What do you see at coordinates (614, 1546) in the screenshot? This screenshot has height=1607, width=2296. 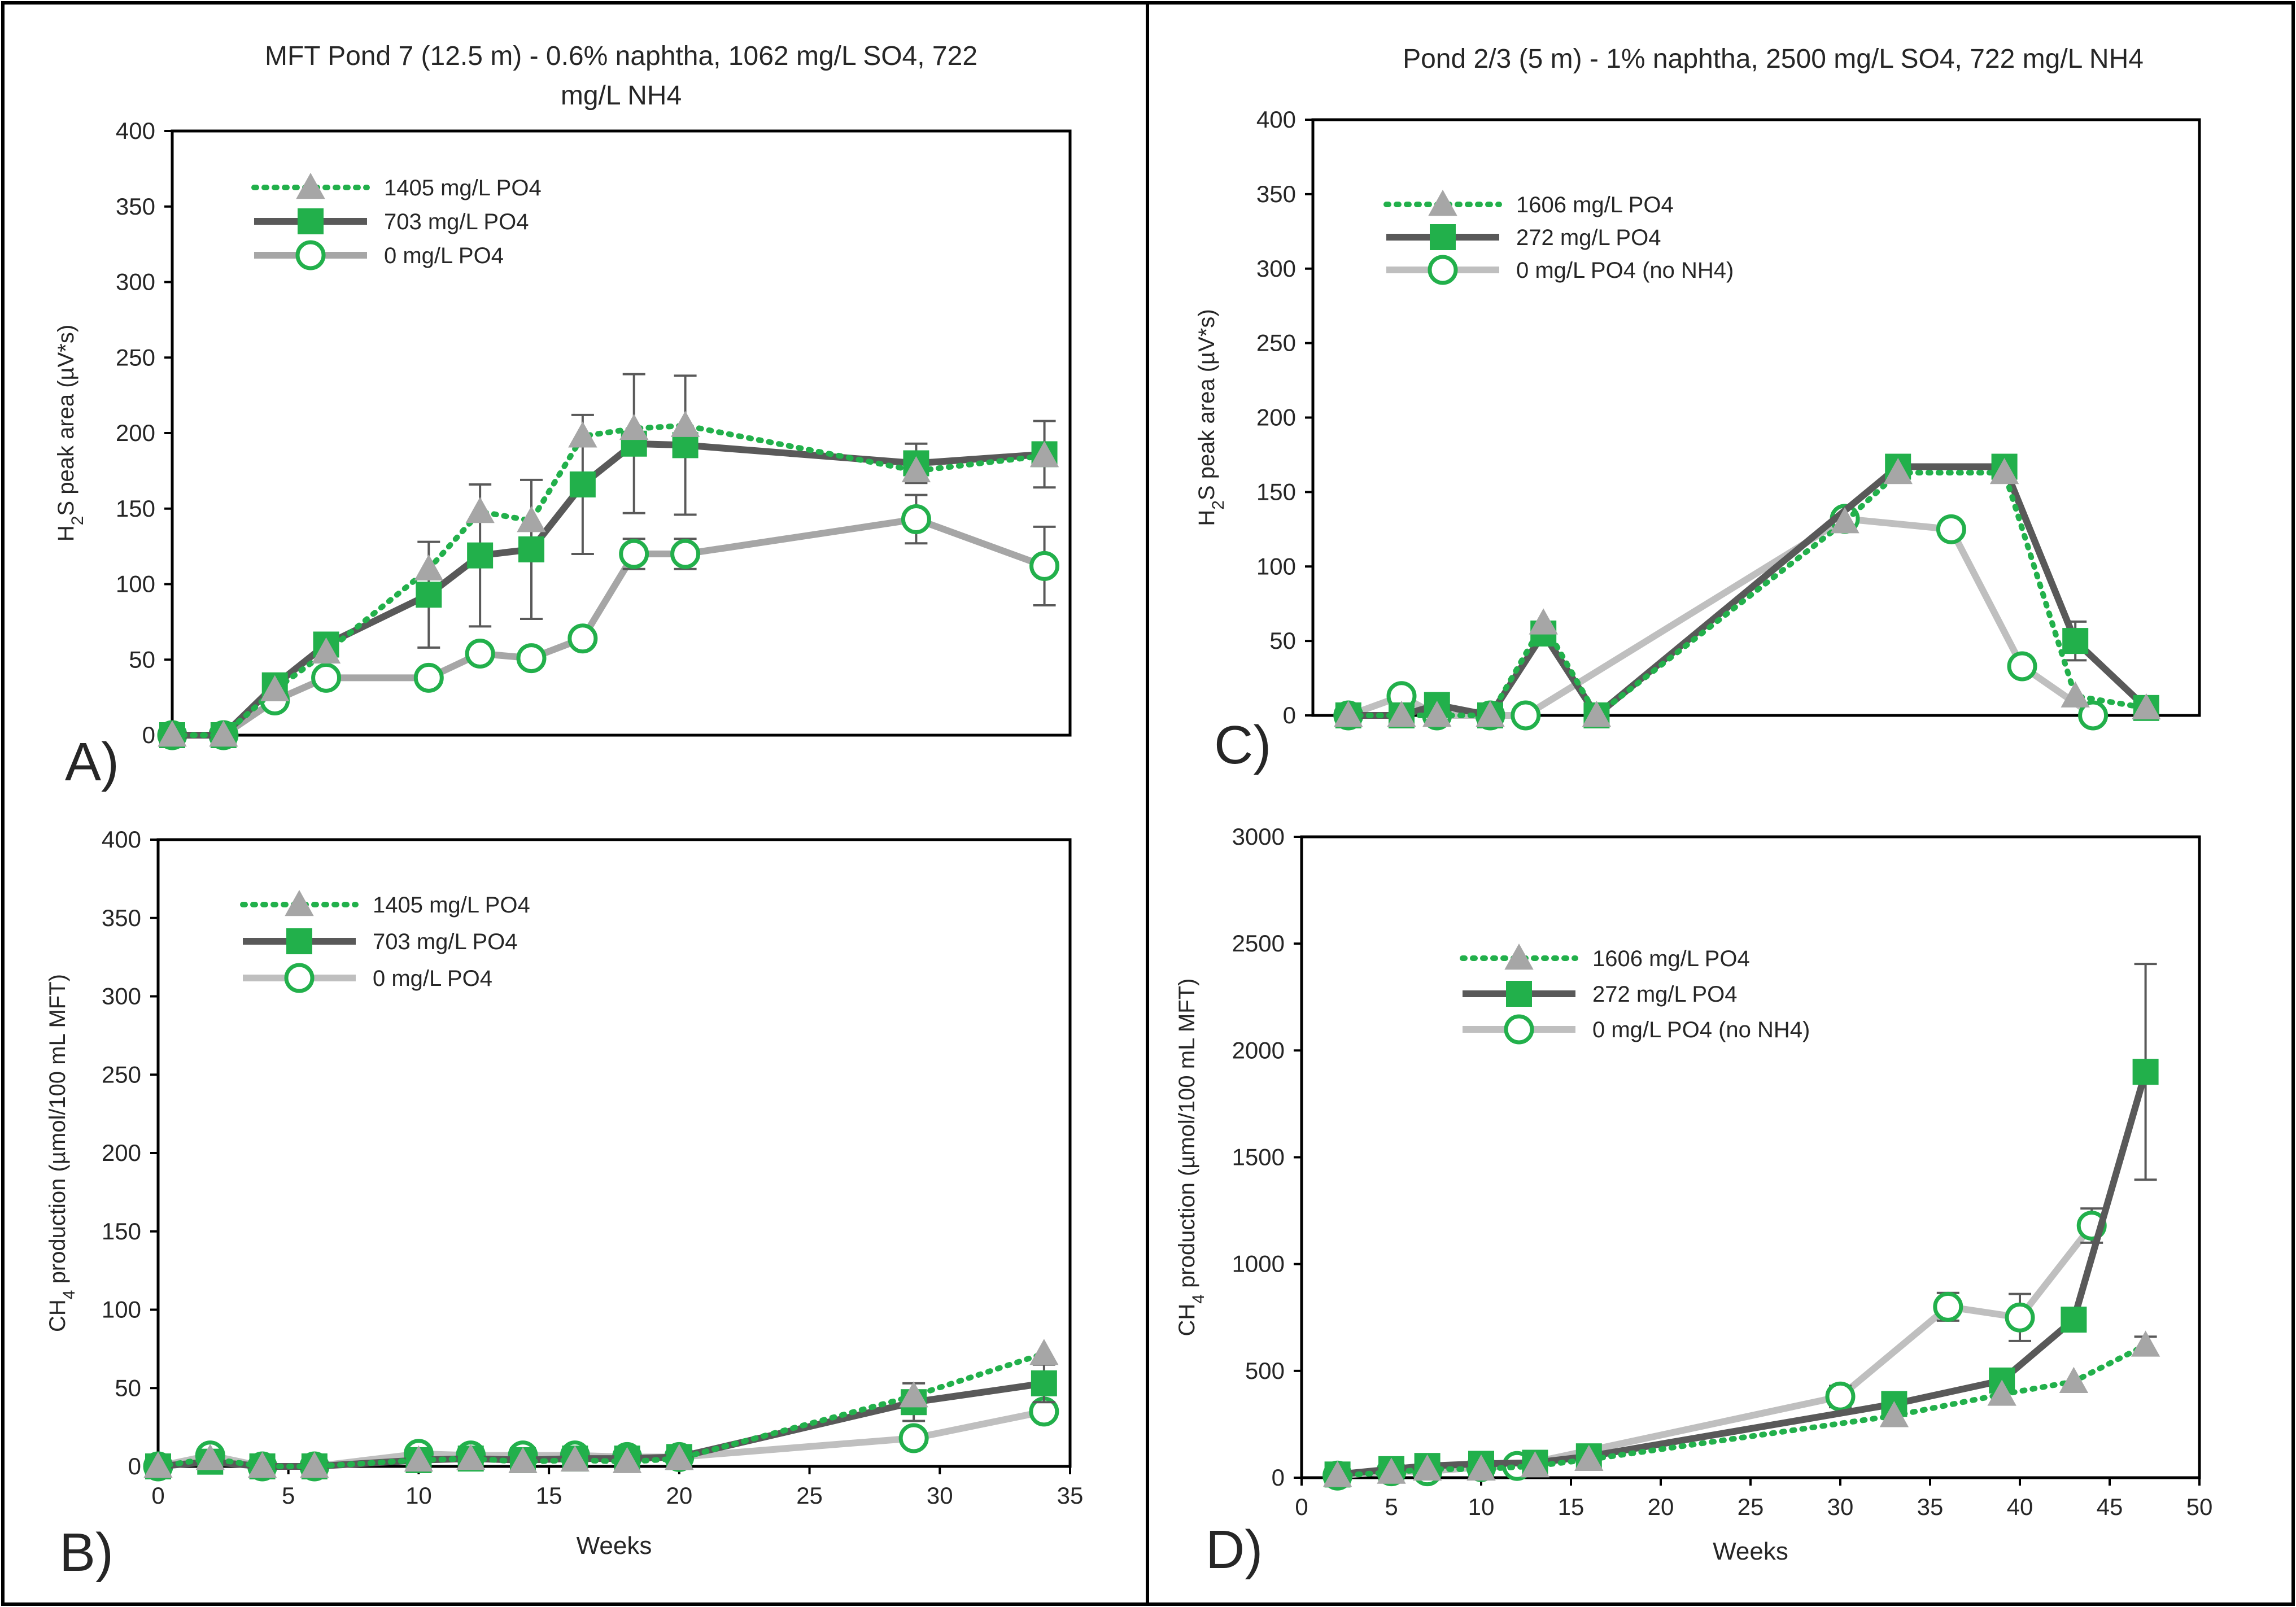 I see `x-axis-label: Weeks` at bounding box center [614, 1546].